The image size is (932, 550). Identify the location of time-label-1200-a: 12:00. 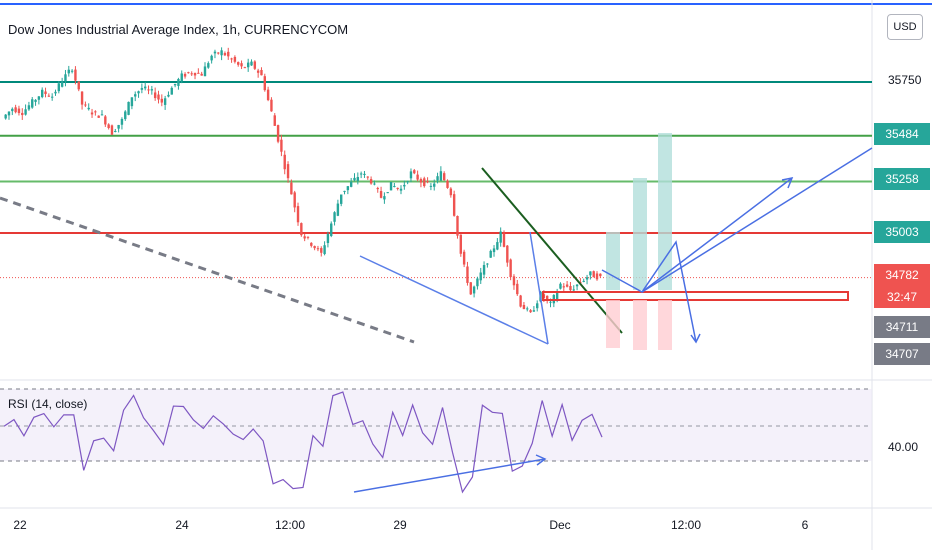
(290, 525).